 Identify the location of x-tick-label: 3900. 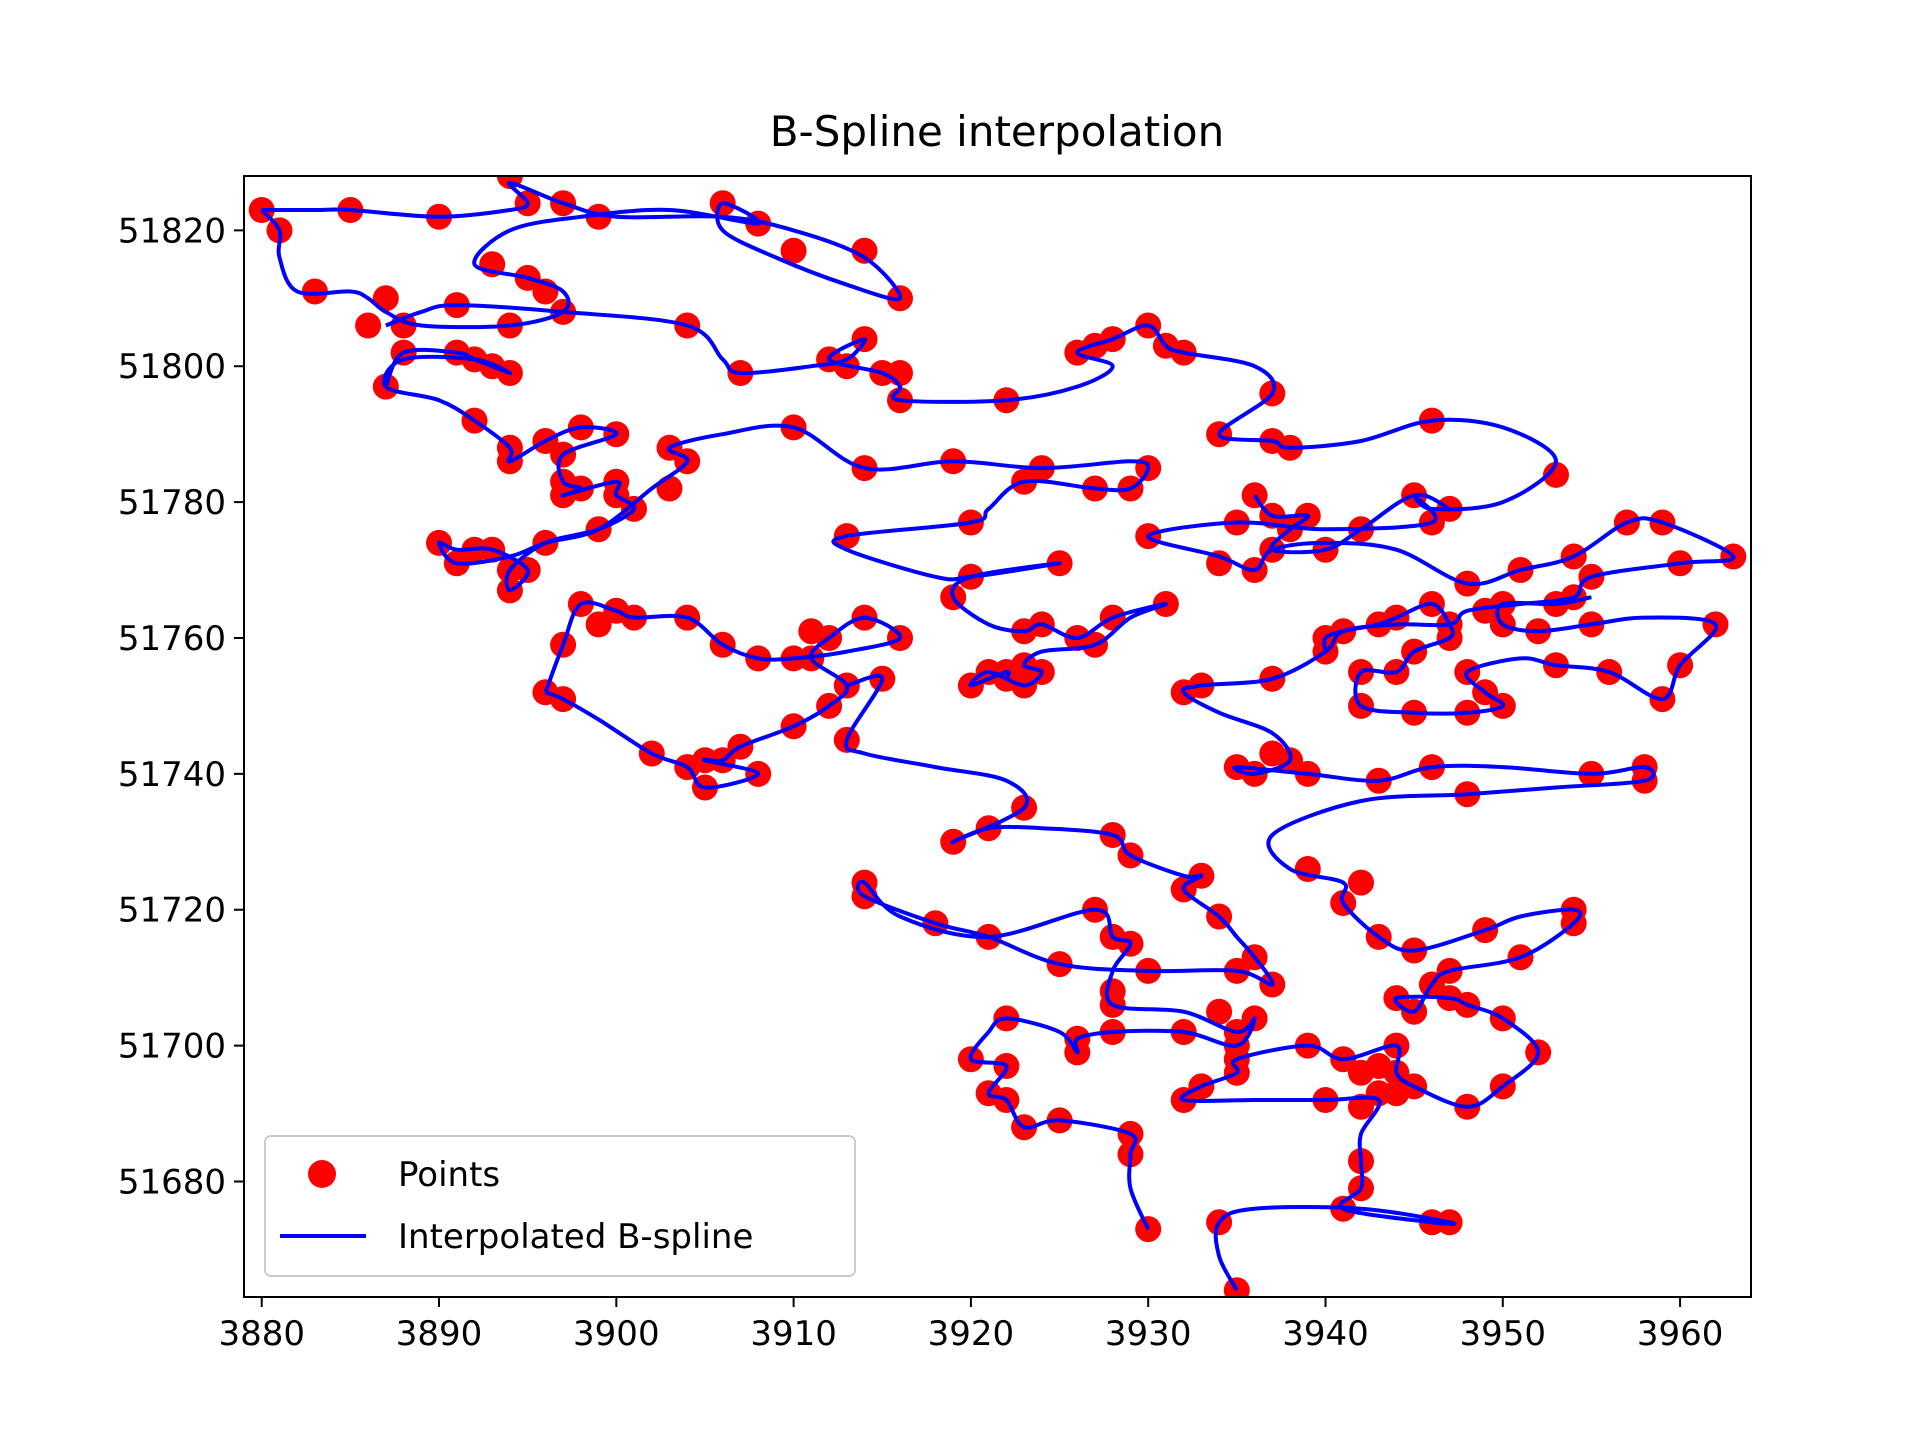
(616, 1334).